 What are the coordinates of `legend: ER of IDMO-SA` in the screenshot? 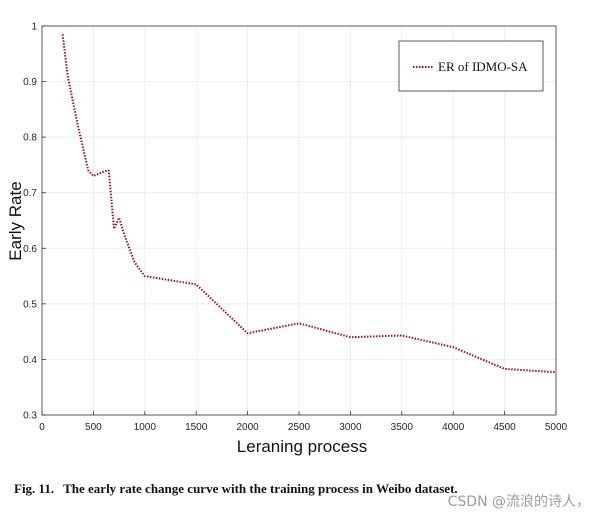 It's located at (471, 66).